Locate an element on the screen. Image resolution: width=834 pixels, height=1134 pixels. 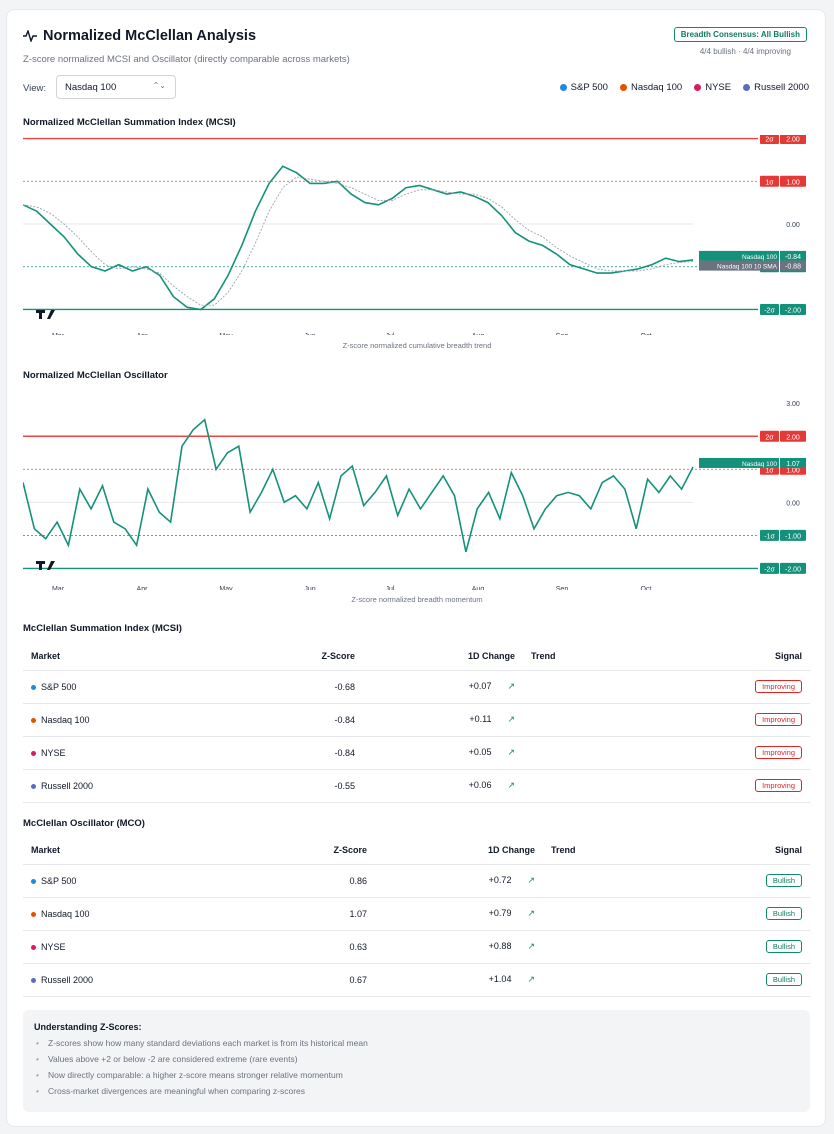
market-name: Russell 2000 is located at coordinates (67, 979).